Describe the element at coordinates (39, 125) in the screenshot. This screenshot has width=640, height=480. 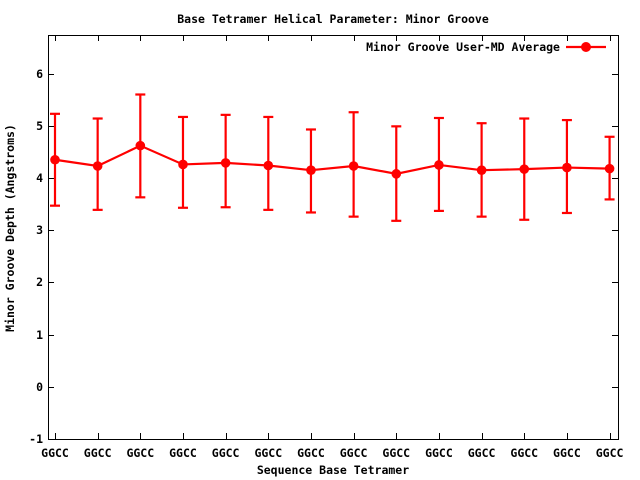
I see `y-tick-label: 5` at that location.